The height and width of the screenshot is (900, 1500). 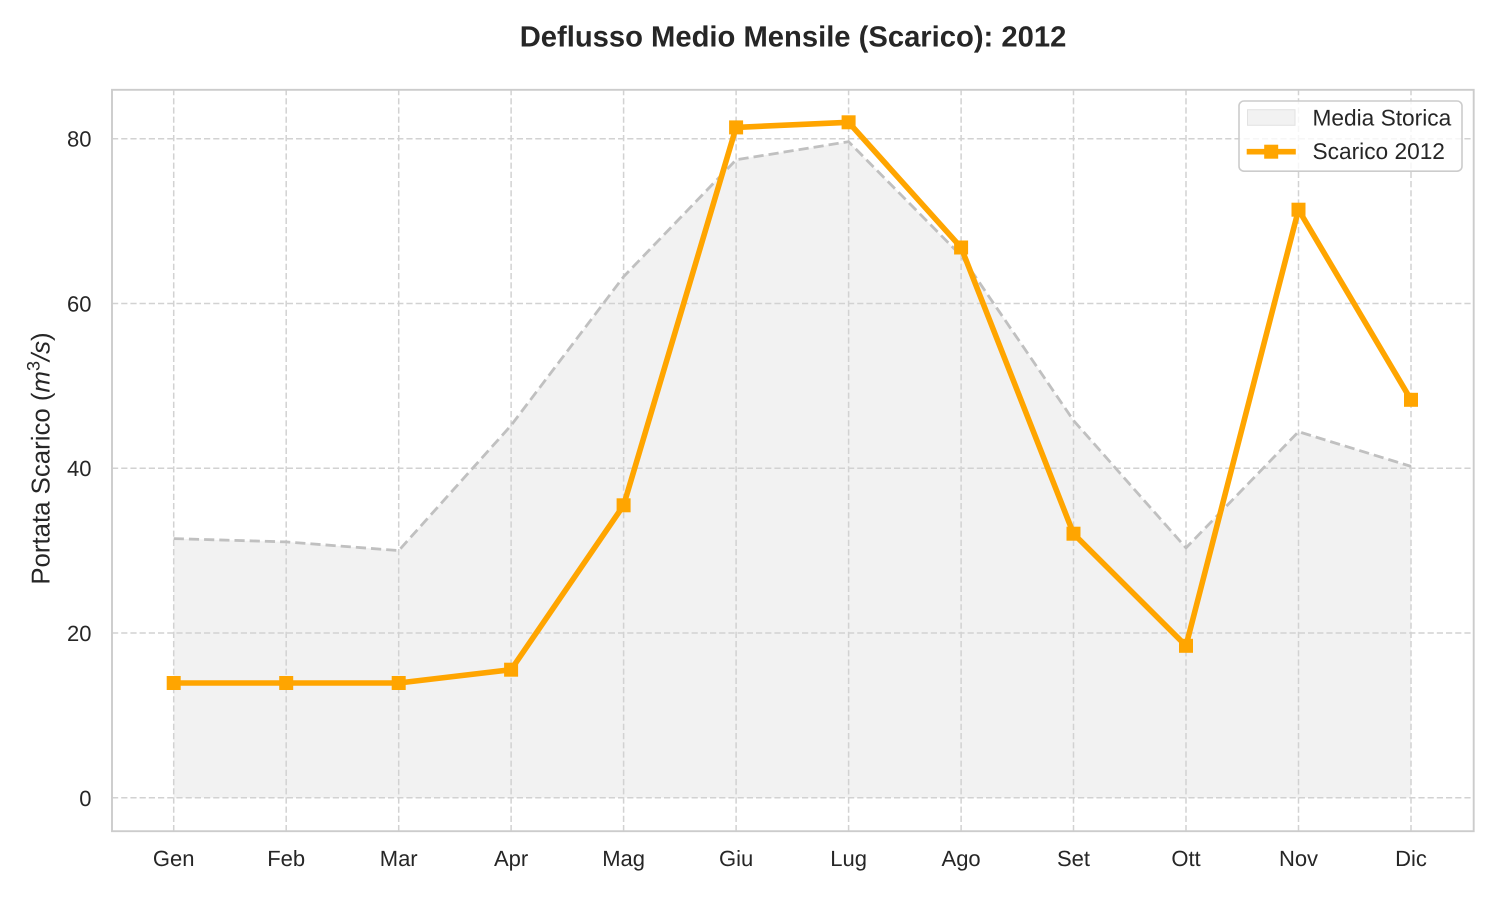 What do you see at coordinates (623, 858) in the screenshot?
I see `svg-text: Mag` at bounding box center [623, 858].